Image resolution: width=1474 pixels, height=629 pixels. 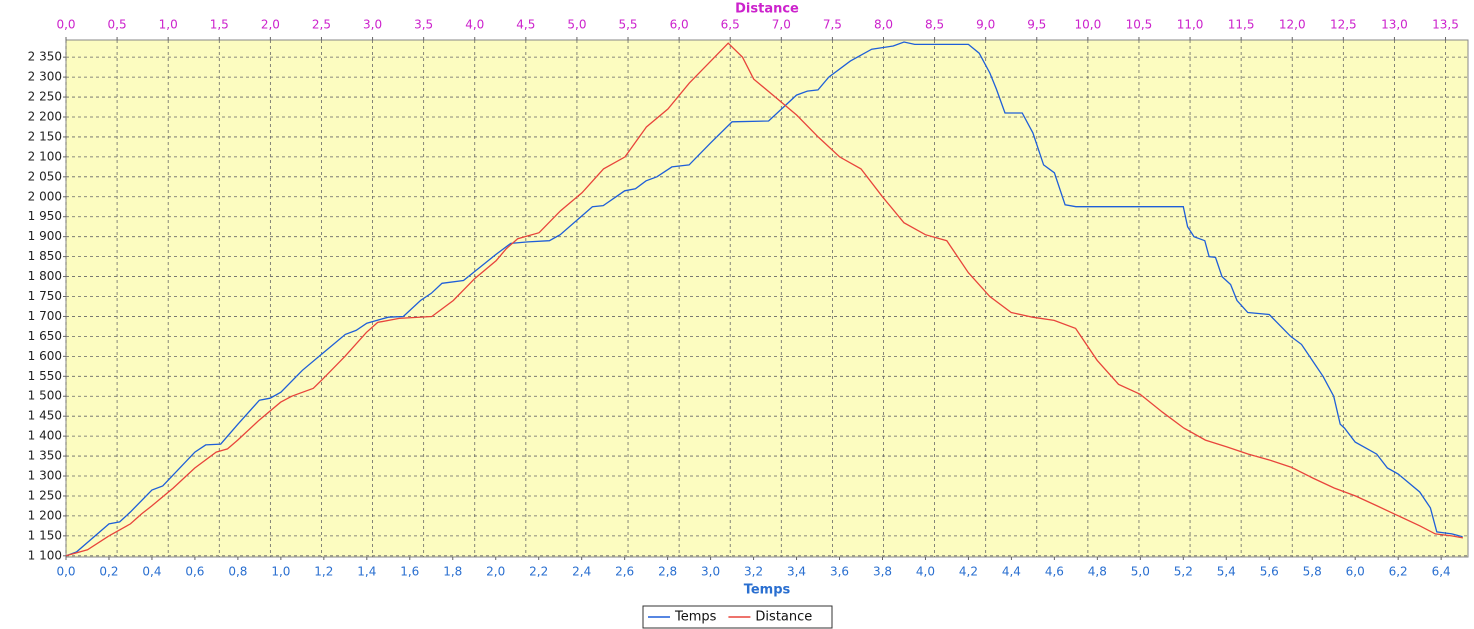 What do you see at coordinates (1054, 572) in the screenshot?
I see `x-tick-label: 4,6` at bounding box center [1054, 572].